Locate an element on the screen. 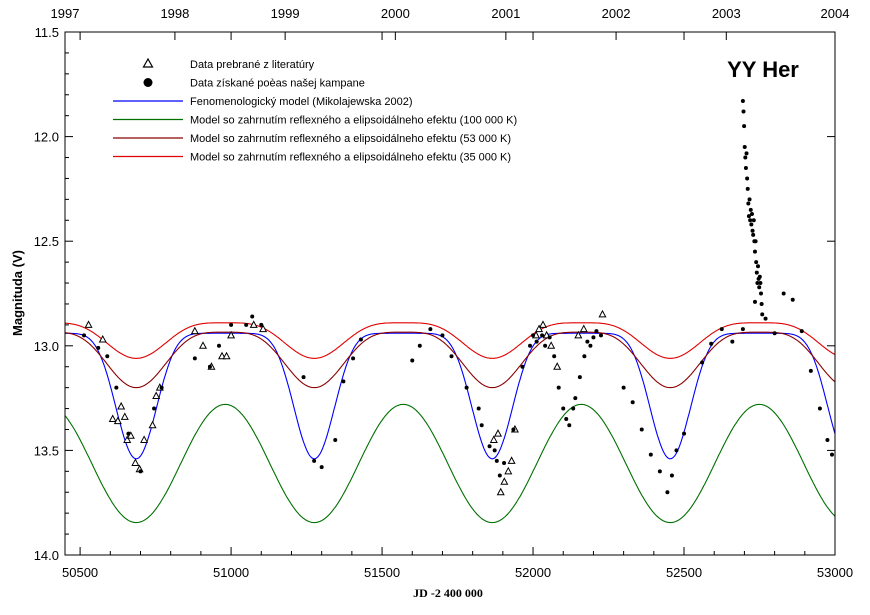 The image size is (870, 615). year-tick-label: 2003 is located at coordinates (726, 13).